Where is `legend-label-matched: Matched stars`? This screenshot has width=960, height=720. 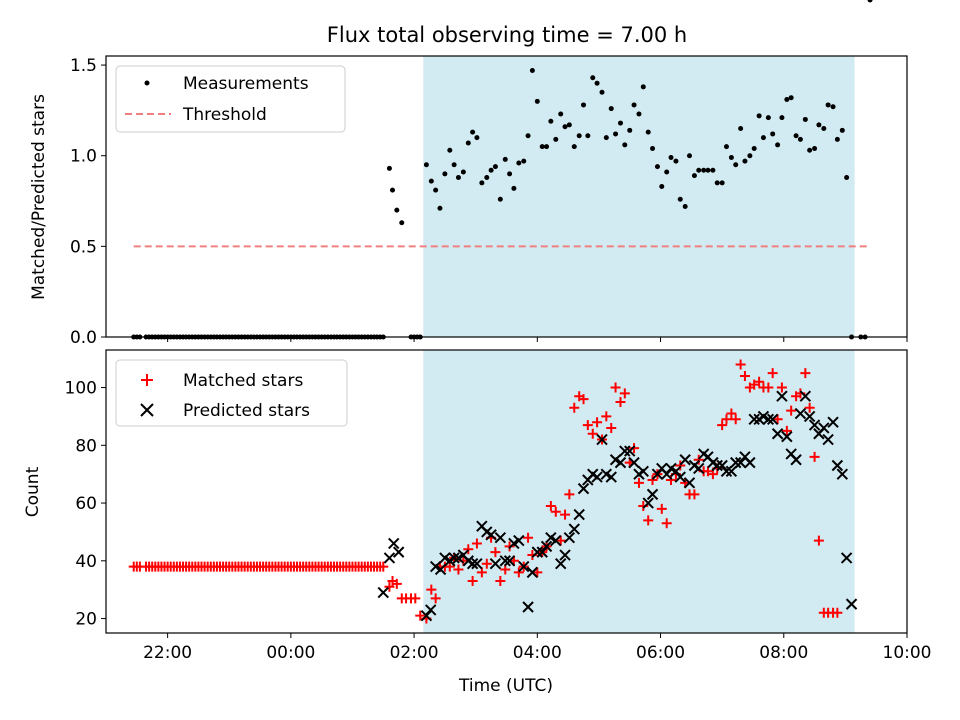 legend-label-matched: Matched stars is located at coordinates (243, 381).